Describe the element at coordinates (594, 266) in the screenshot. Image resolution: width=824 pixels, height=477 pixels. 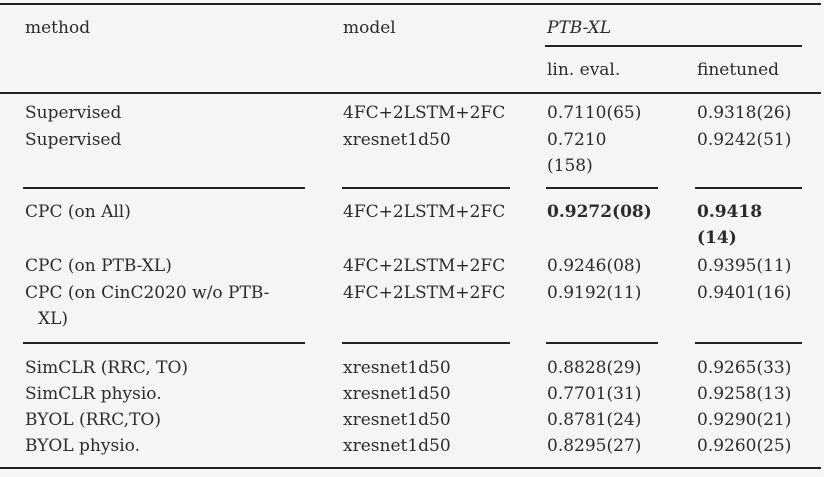
I see `cell-lin-eval: 0.9246(08)` at that location.